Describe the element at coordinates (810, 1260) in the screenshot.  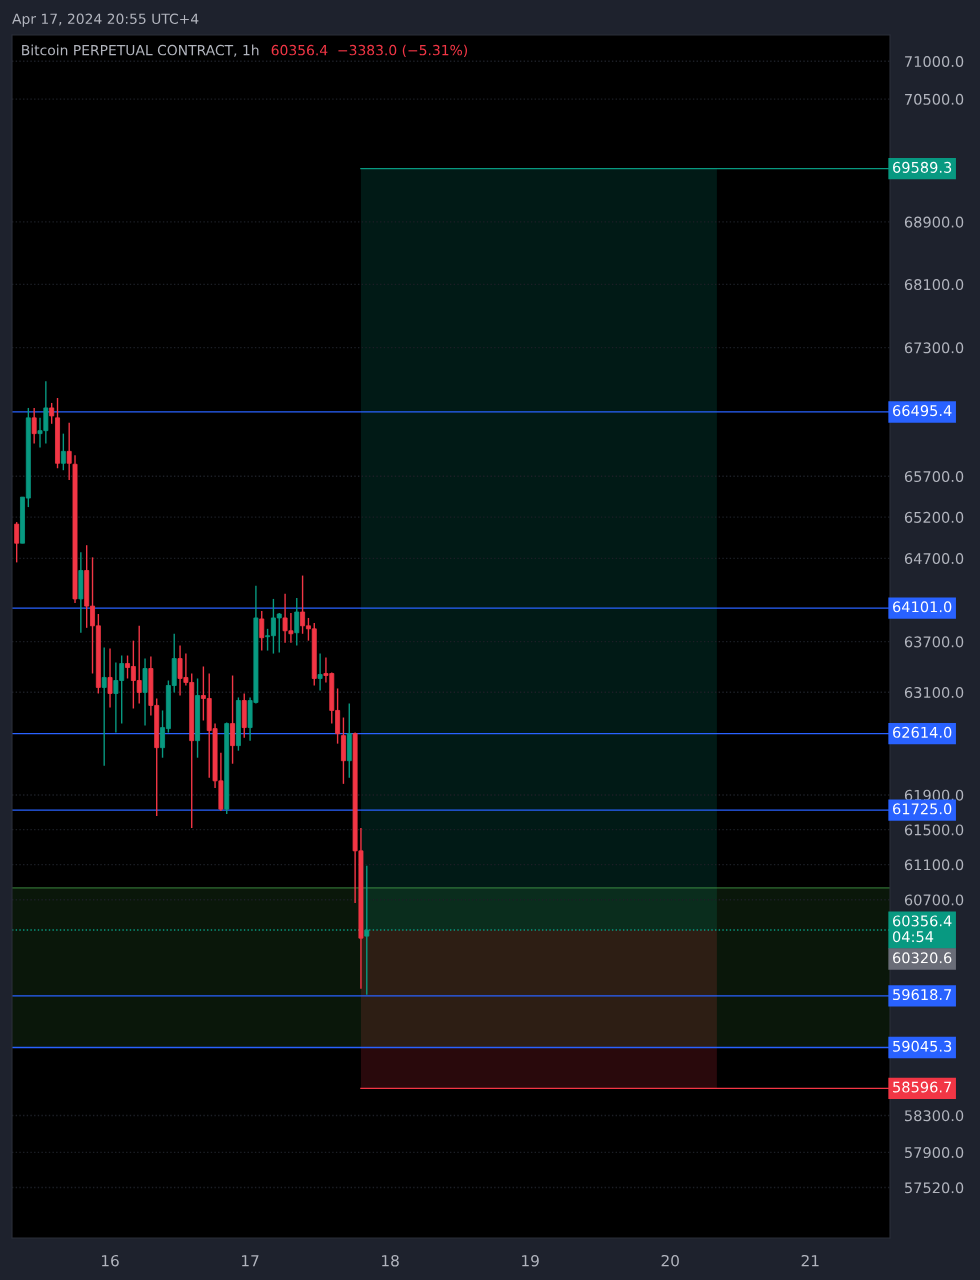
I see `x-tick-label: 21` at that location.